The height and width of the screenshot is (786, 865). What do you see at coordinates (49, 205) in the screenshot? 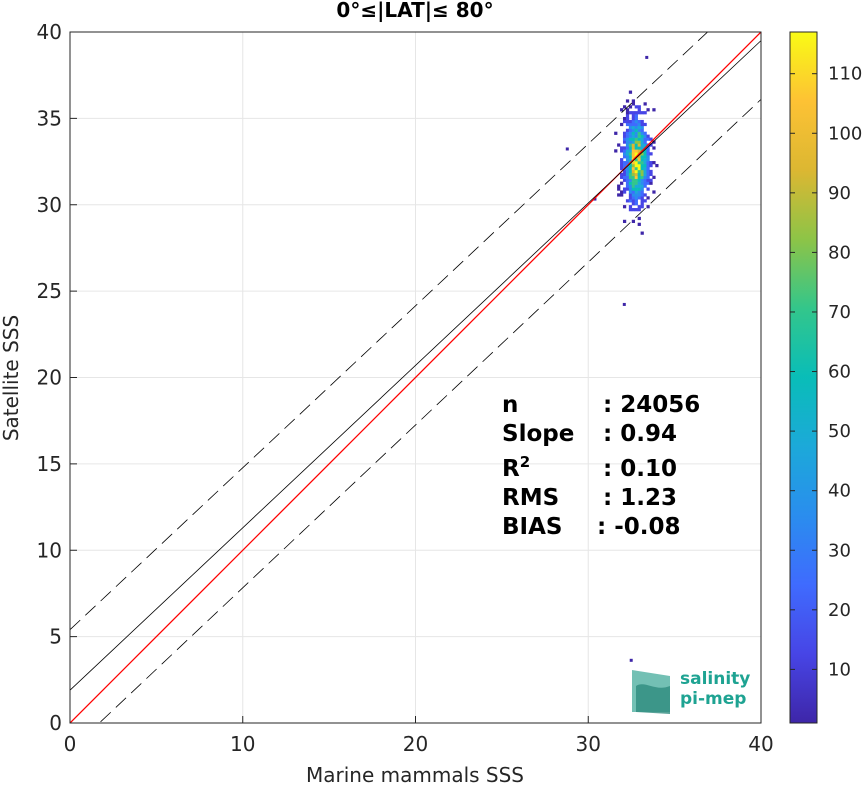
I see `y-tick-label: 30` at bounding box center [49, 205].